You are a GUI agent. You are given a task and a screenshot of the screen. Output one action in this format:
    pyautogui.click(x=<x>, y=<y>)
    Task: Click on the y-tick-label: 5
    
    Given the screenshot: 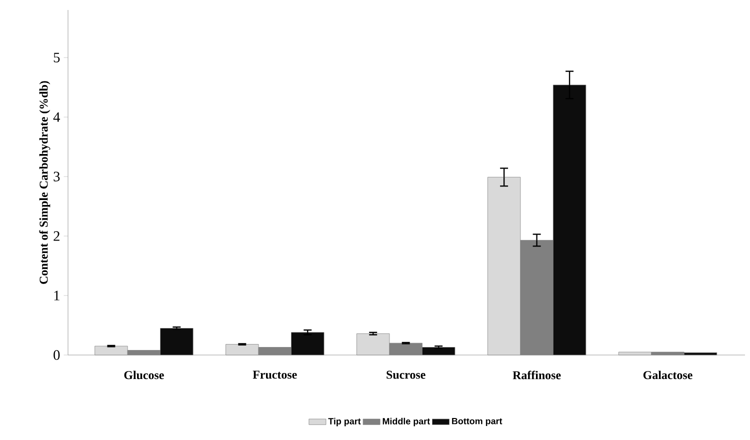 What is the action you would take?
    pyautogui.click(x=57, y=57)
    